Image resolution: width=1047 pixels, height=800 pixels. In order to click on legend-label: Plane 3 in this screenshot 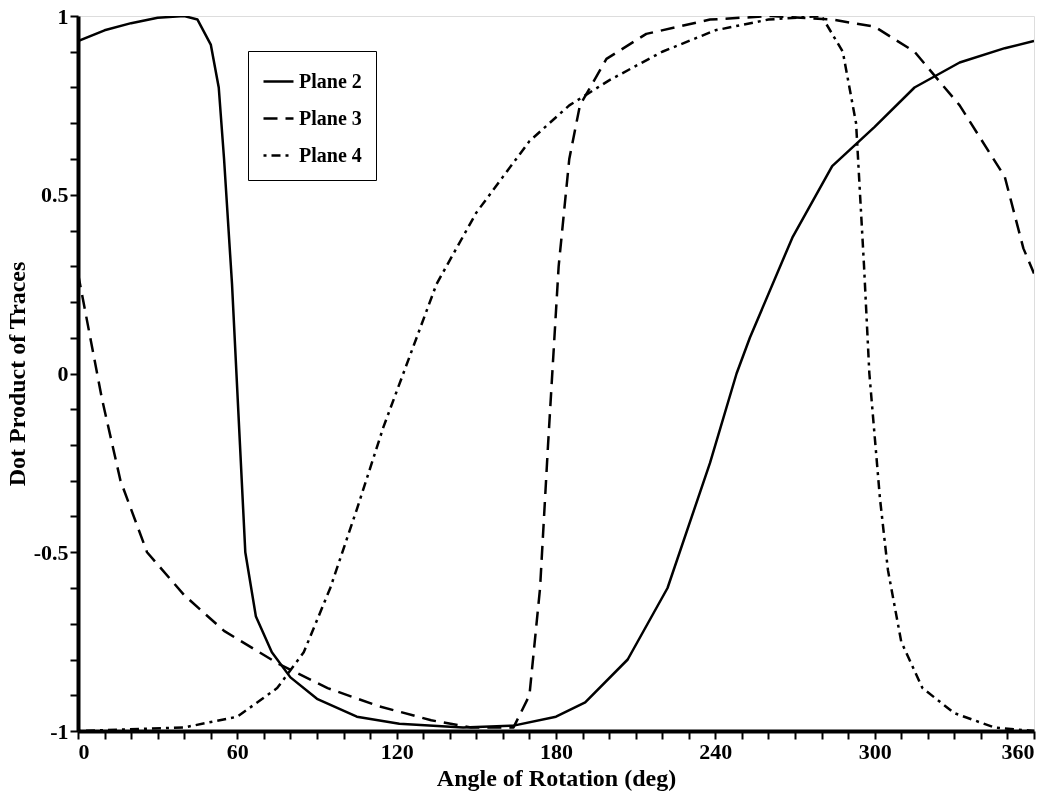, I will do `click(330, 117)`.